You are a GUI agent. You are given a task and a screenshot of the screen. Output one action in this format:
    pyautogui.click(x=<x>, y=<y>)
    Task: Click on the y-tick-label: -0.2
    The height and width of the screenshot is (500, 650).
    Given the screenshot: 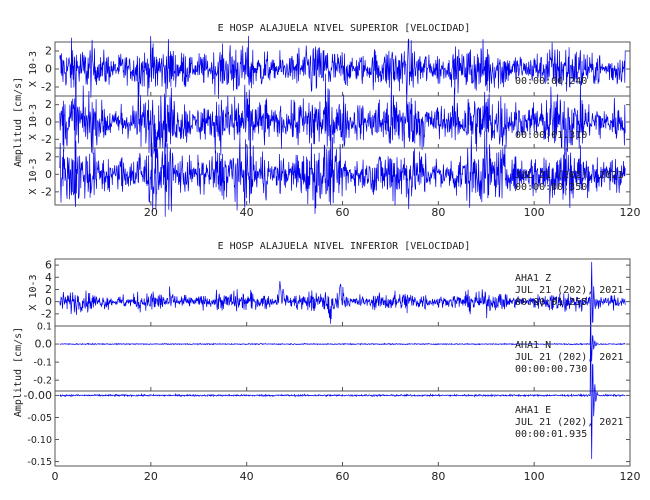 What is the action you would take?
    pyautogui.click(x=42, y=381)
    